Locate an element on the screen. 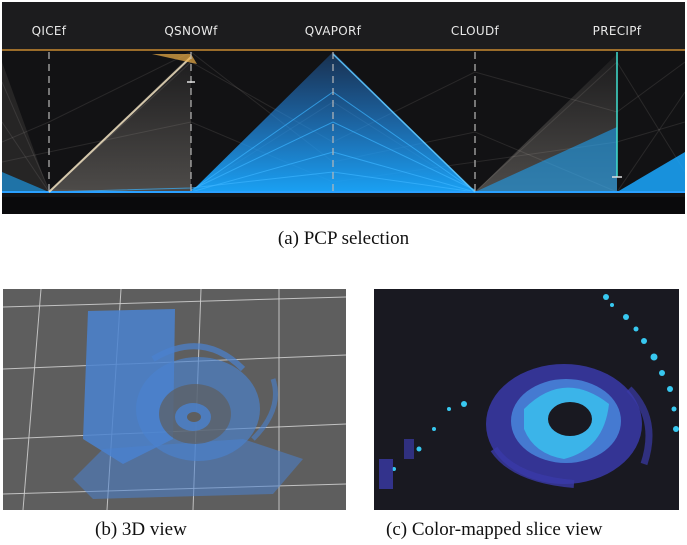  slice-cell-dots is located at coordinates (535, 382).